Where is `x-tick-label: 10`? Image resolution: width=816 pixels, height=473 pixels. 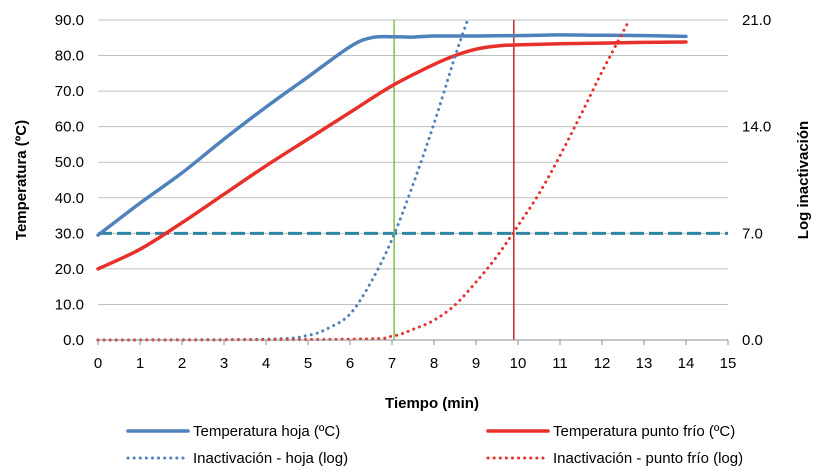
x-tick-label: 10 is located at coordinates (518, 363).